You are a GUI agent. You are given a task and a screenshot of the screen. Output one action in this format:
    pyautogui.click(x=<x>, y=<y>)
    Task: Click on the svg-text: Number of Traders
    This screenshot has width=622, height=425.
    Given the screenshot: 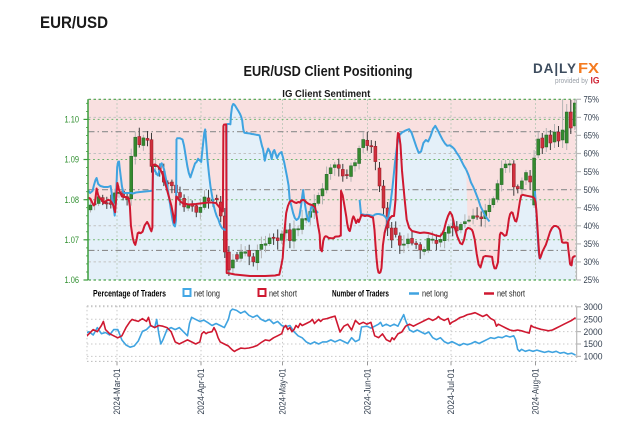 What is the action you would take?
    pyautogui.click(x=360, y=294)
    